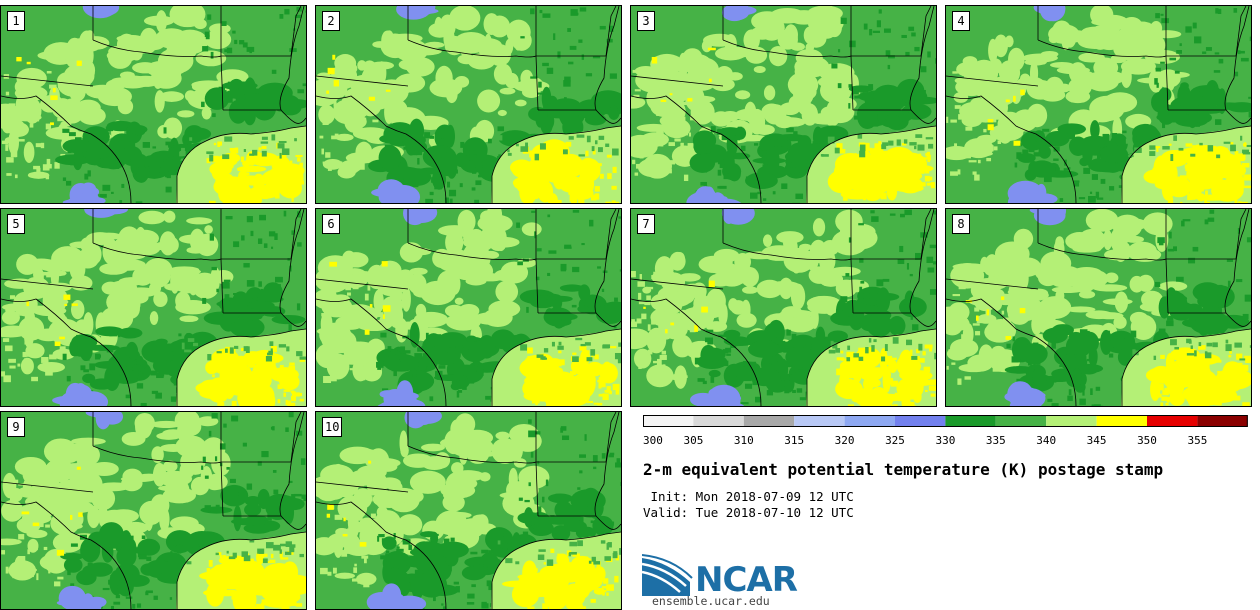 The width and height of the screenshot is (1260, 610). I want to click on coastline, so click(1238, 116).